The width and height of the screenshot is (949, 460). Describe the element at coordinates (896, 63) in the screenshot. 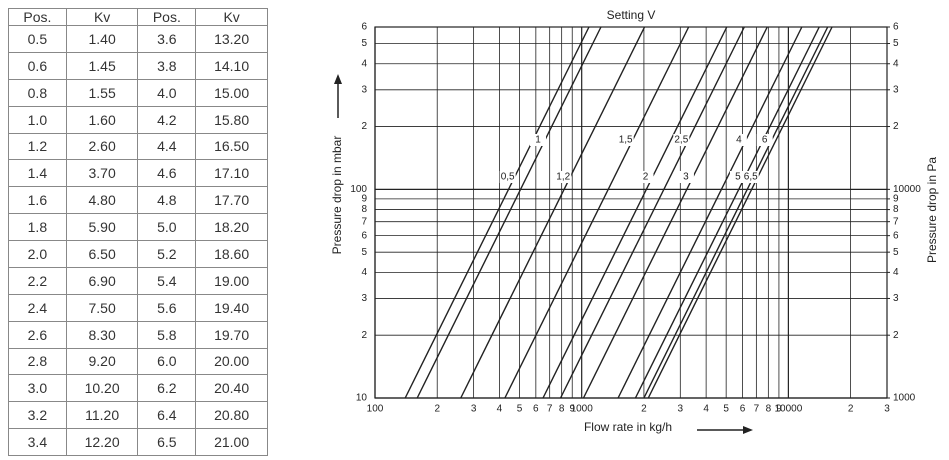

I see `y2-tick-label: 4` at that location.